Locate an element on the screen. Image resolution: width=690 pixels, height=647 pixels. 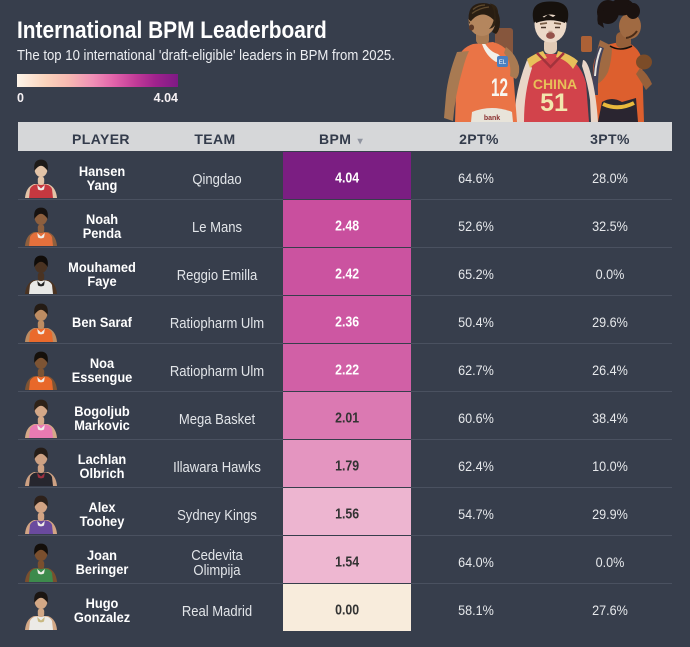
svg-text: 51 is located at coordinates (554, 103).